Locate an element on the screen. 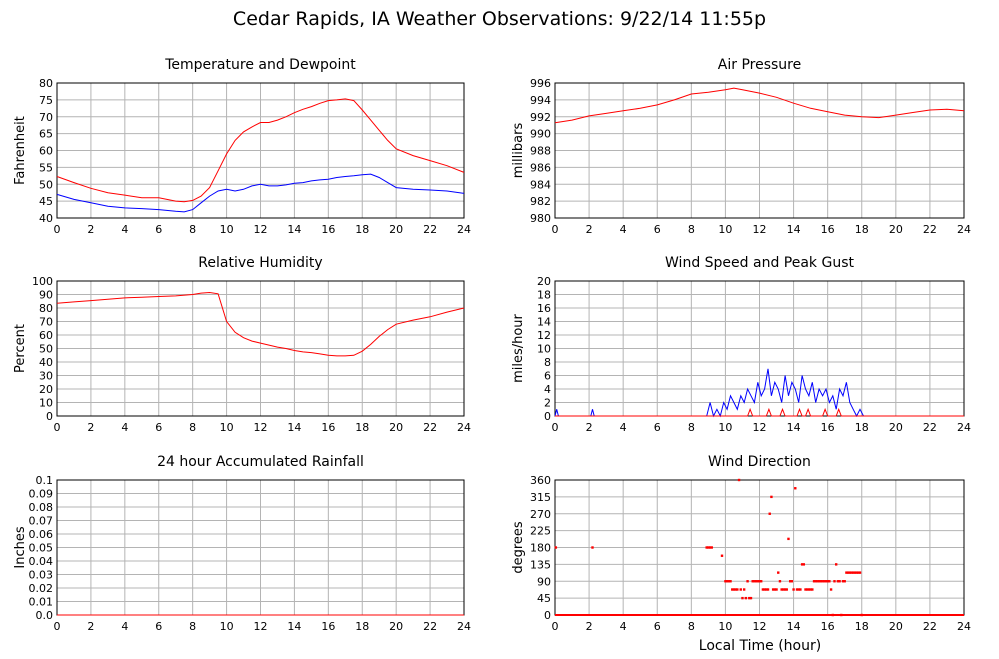  temp-x-tick-label: 0 is located at coordinates (57, 229).